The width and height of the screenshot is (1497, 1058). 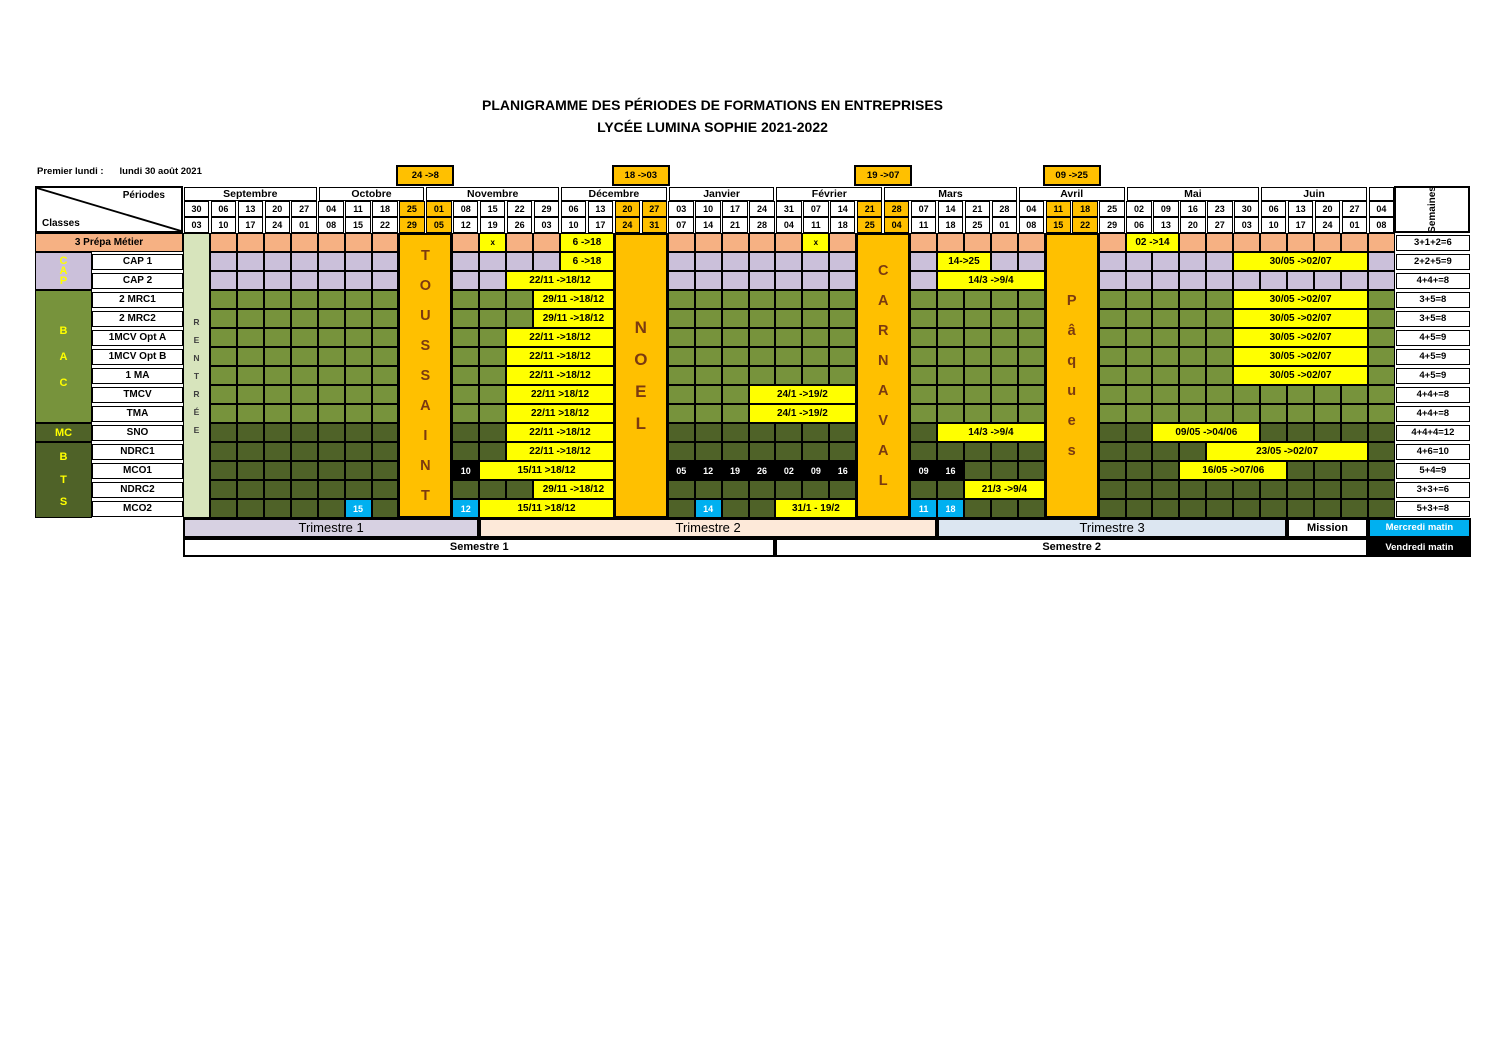 What do you see at coordinates (708, 508) in the screenshot?
I see `mercredi-matin-cell: 14` at bounding box center [708, 508].